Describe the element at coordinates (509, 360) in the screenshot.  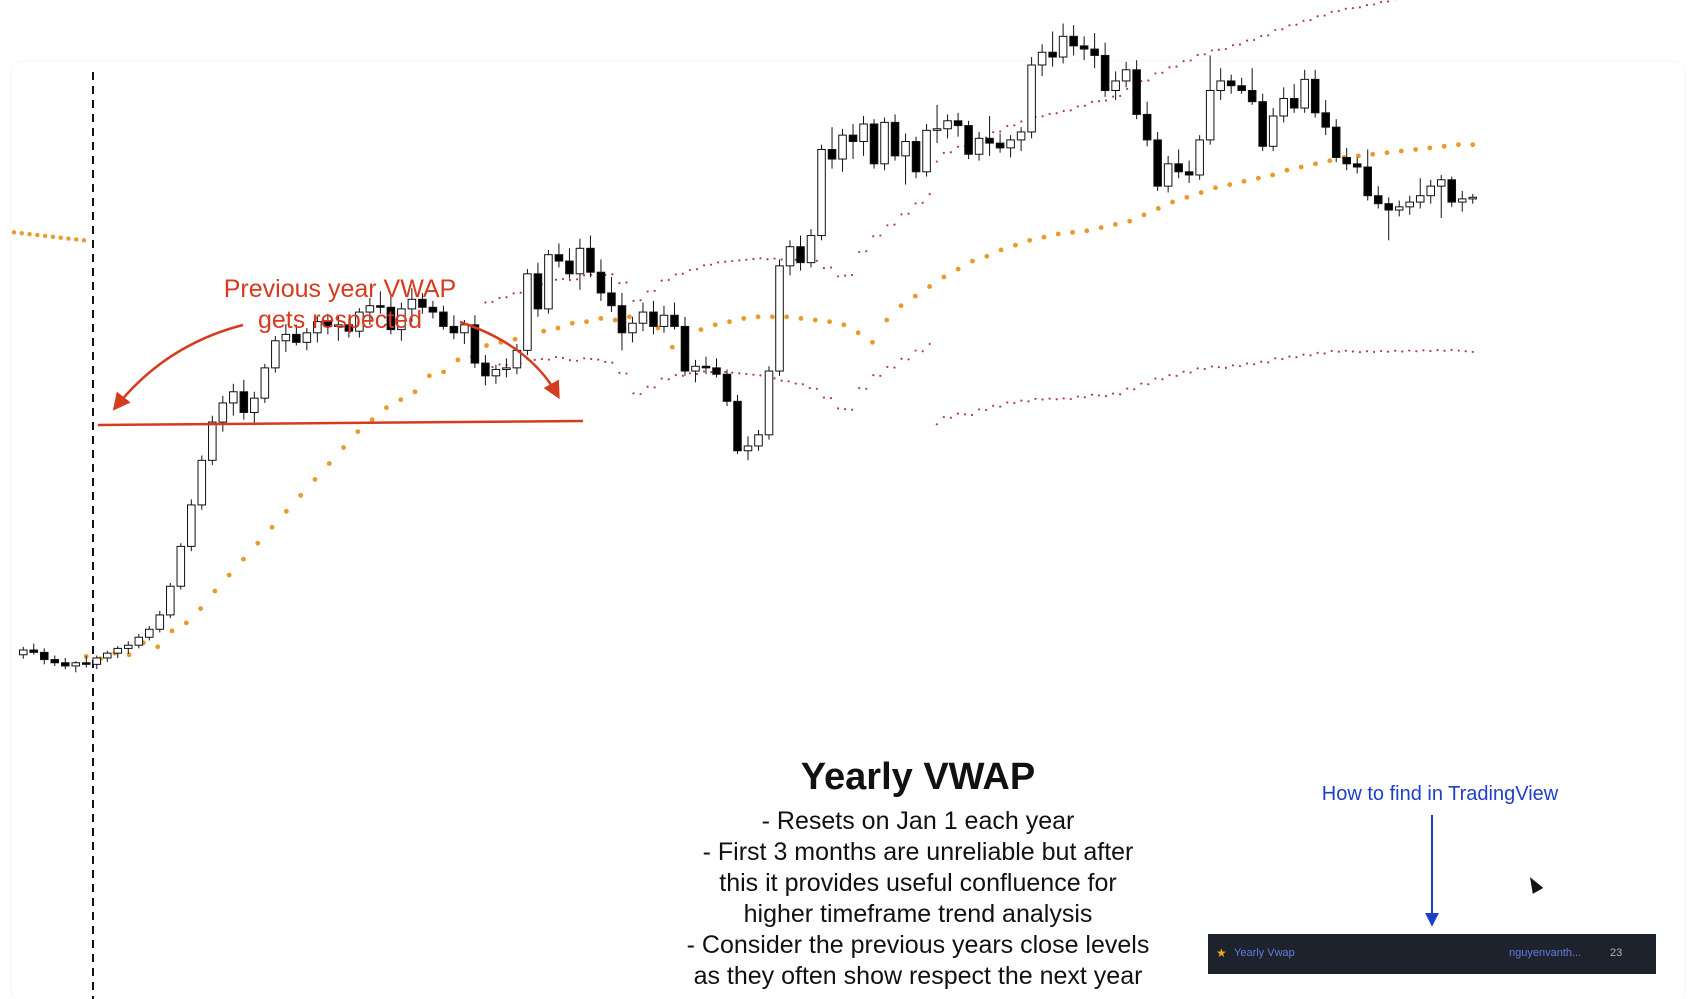
I see `annotation-arrow-right` at that location.